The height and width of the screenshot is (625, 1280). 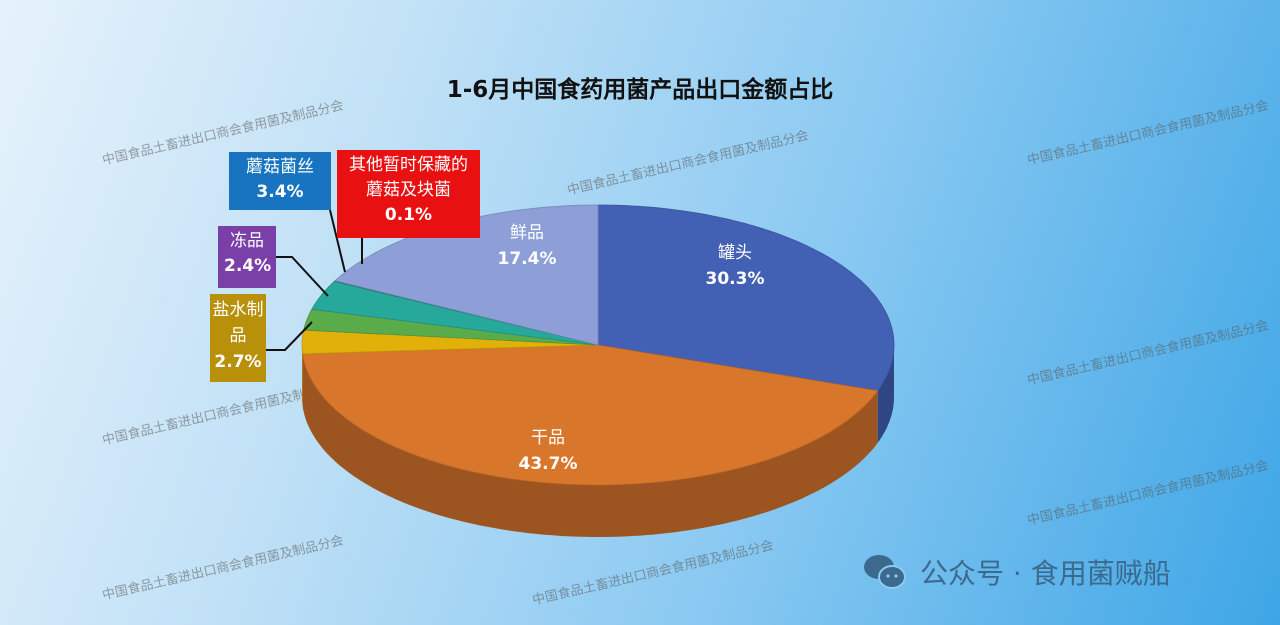 I want to click on chart-title: 1-6月中国食药用菌产品出口金额占比, so click(x=640, y=90).